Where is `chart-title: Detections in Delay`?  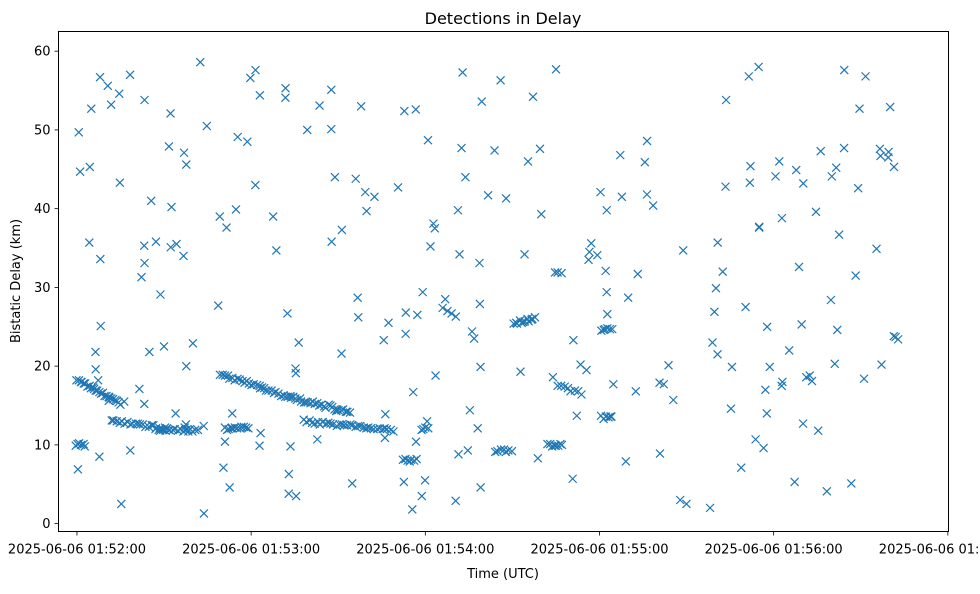
chart-title: Detections in Delay is located at coordinates (503, 18).